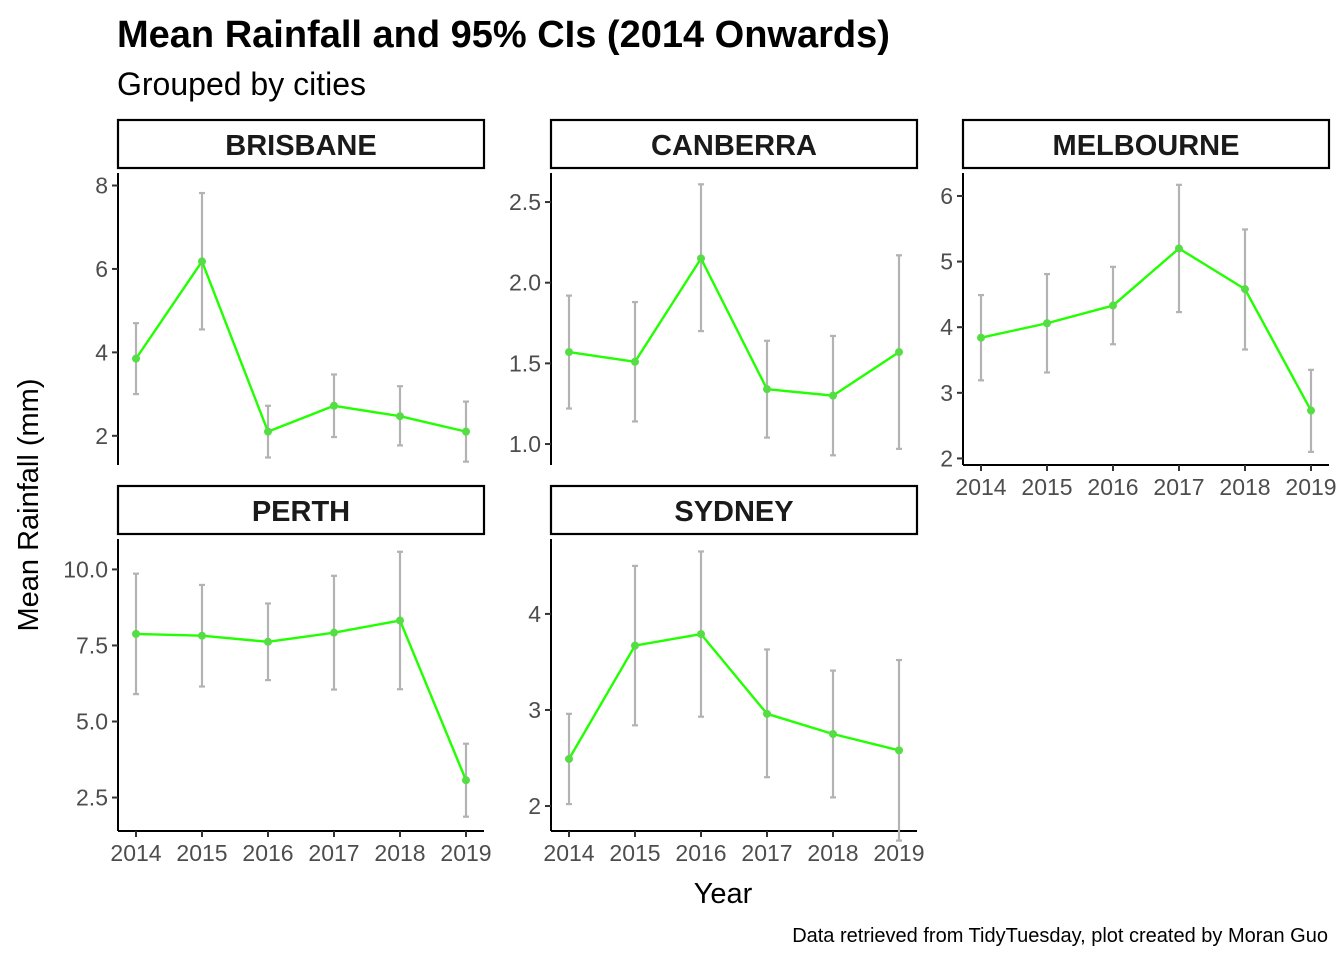  Describe the element at coordinates (981, 337) in the screenshot. I see `data-point-melbourne-2014` at that location.